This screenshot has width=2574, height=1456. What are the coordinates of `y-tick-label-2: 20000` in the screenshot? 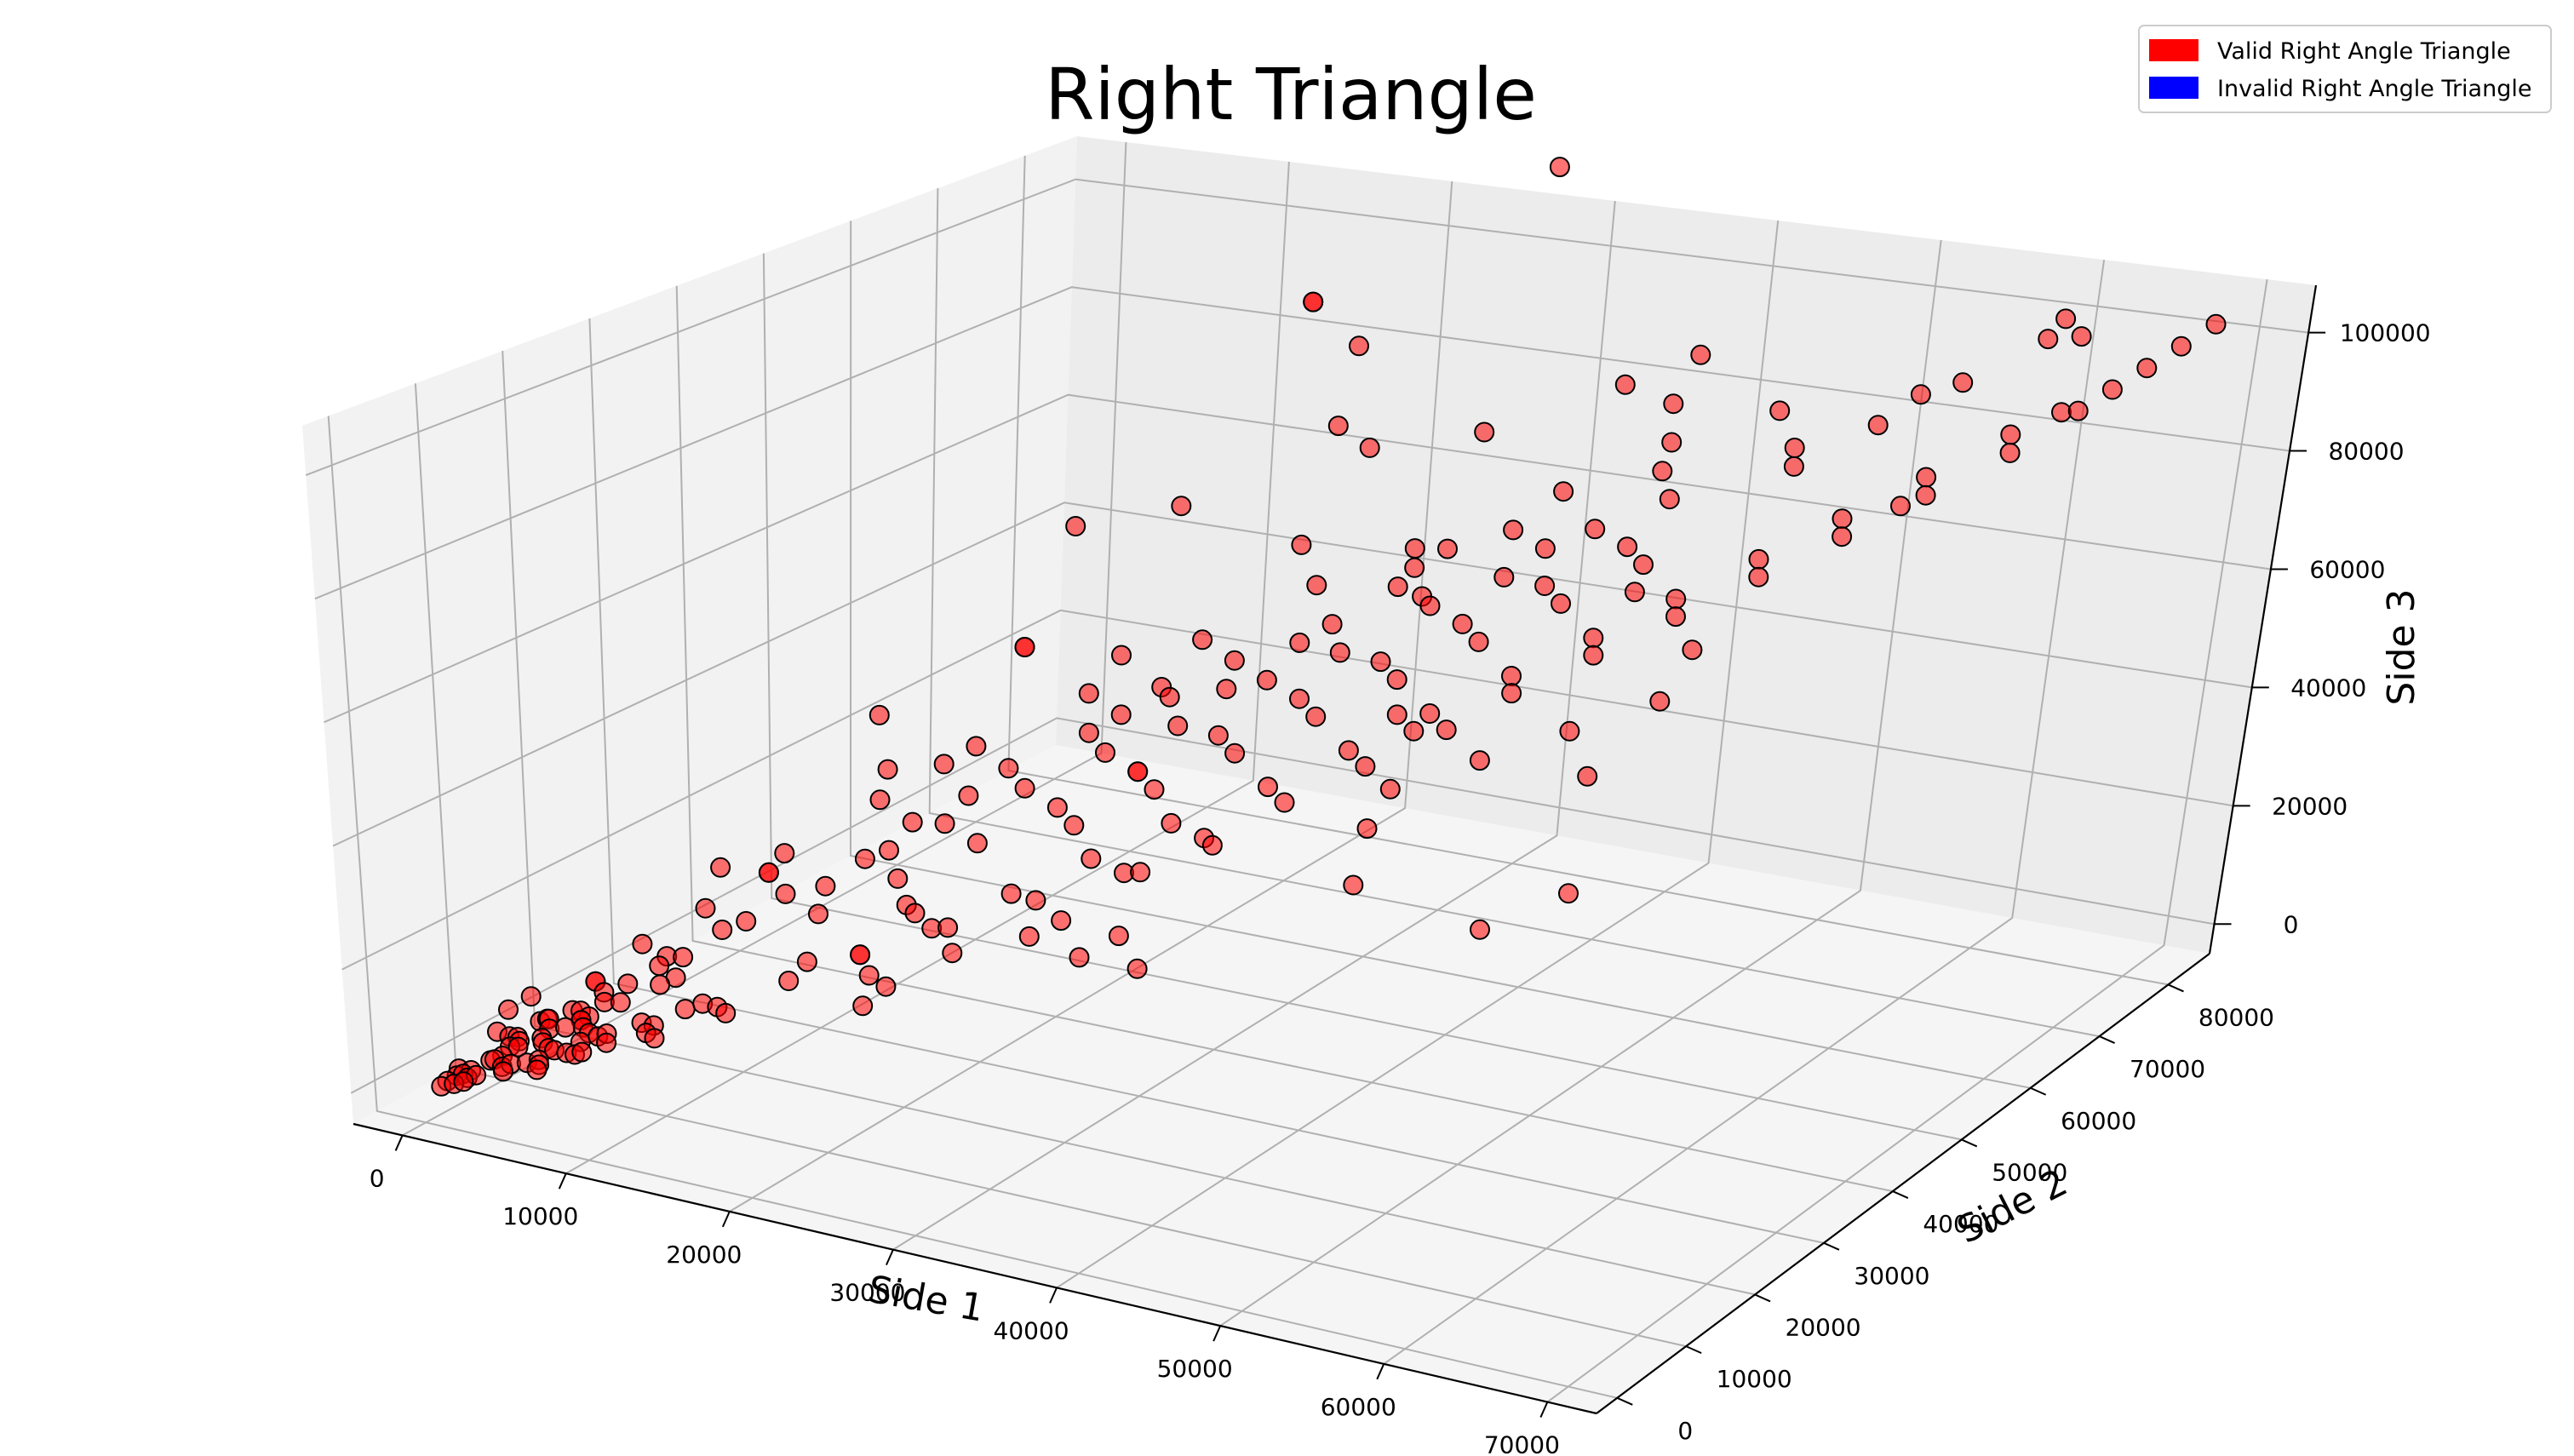 It's located at (1824, 1327).